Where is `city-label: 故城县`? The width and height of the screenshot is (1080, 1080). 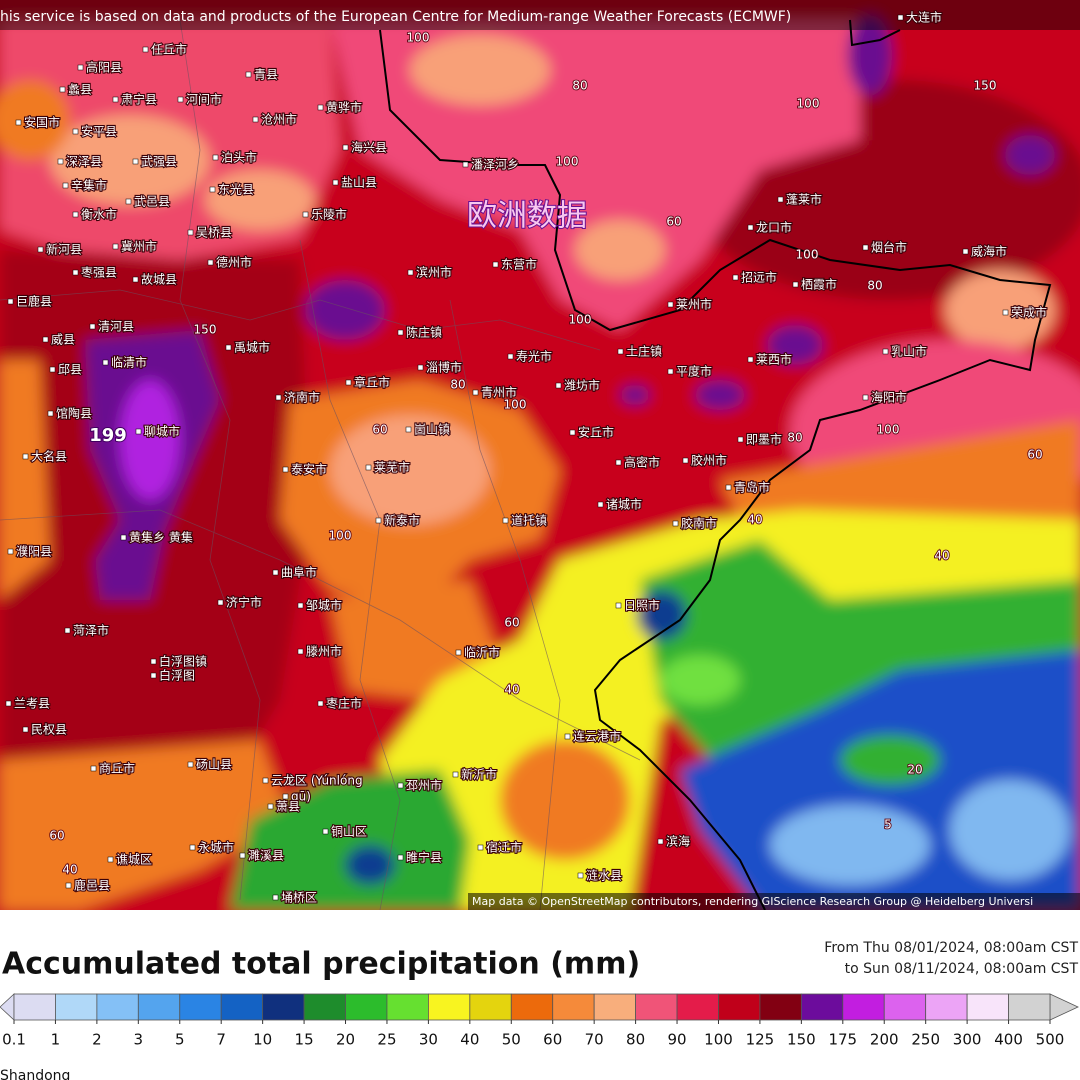 city-label: 故城县 is located at coordinates (159, 279).